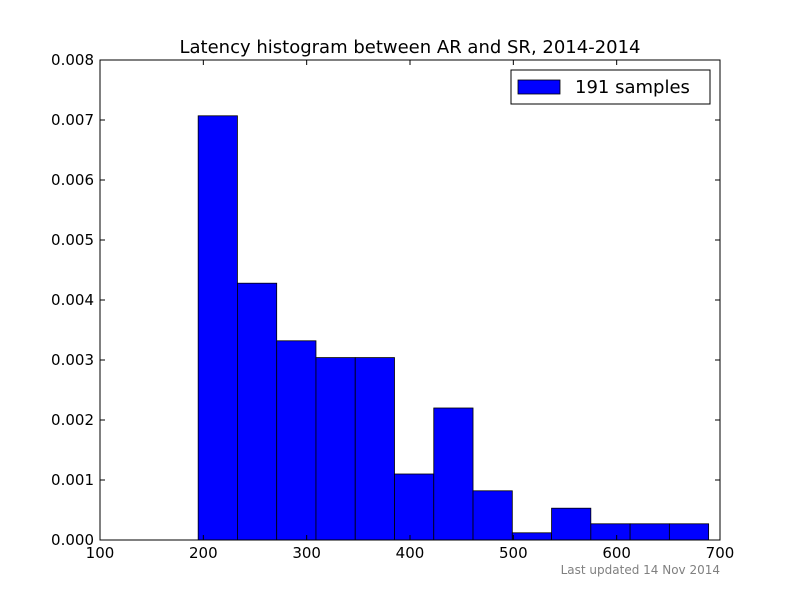 This screenshot has height=600, width=800. Describe the element at coordinates (640, 570) in the screenshot. I see `last-updated-note: Last updated 14 Nov 2014` at that location.